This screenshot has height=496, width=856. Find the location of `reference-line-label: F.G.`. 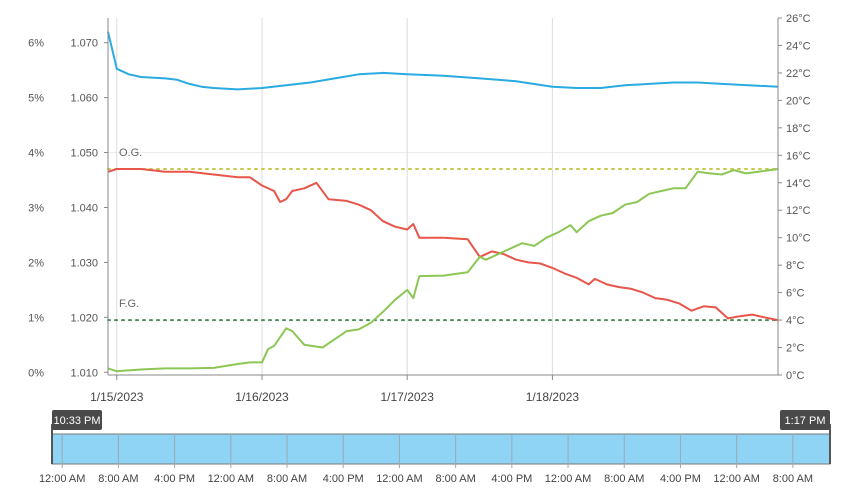

reference-line-label: F.G. is located at coordinates (129, 304).